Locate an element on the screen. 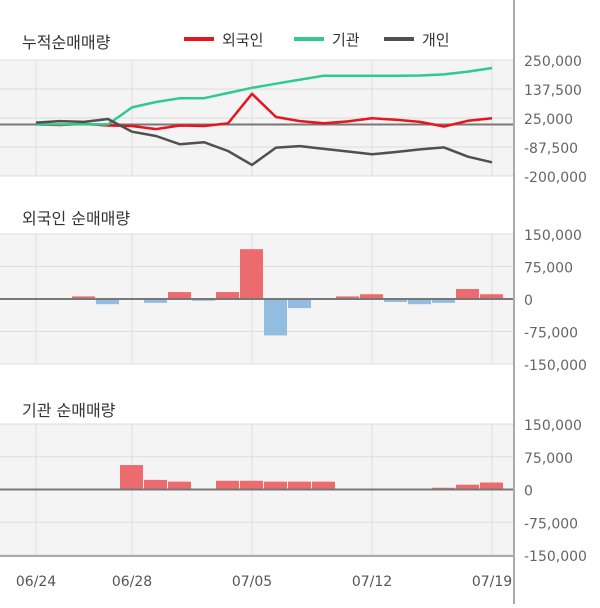 The height and width of the screenshot is (608, 600). y-tick-label: 25,000 is located at coordinates (548, 120).